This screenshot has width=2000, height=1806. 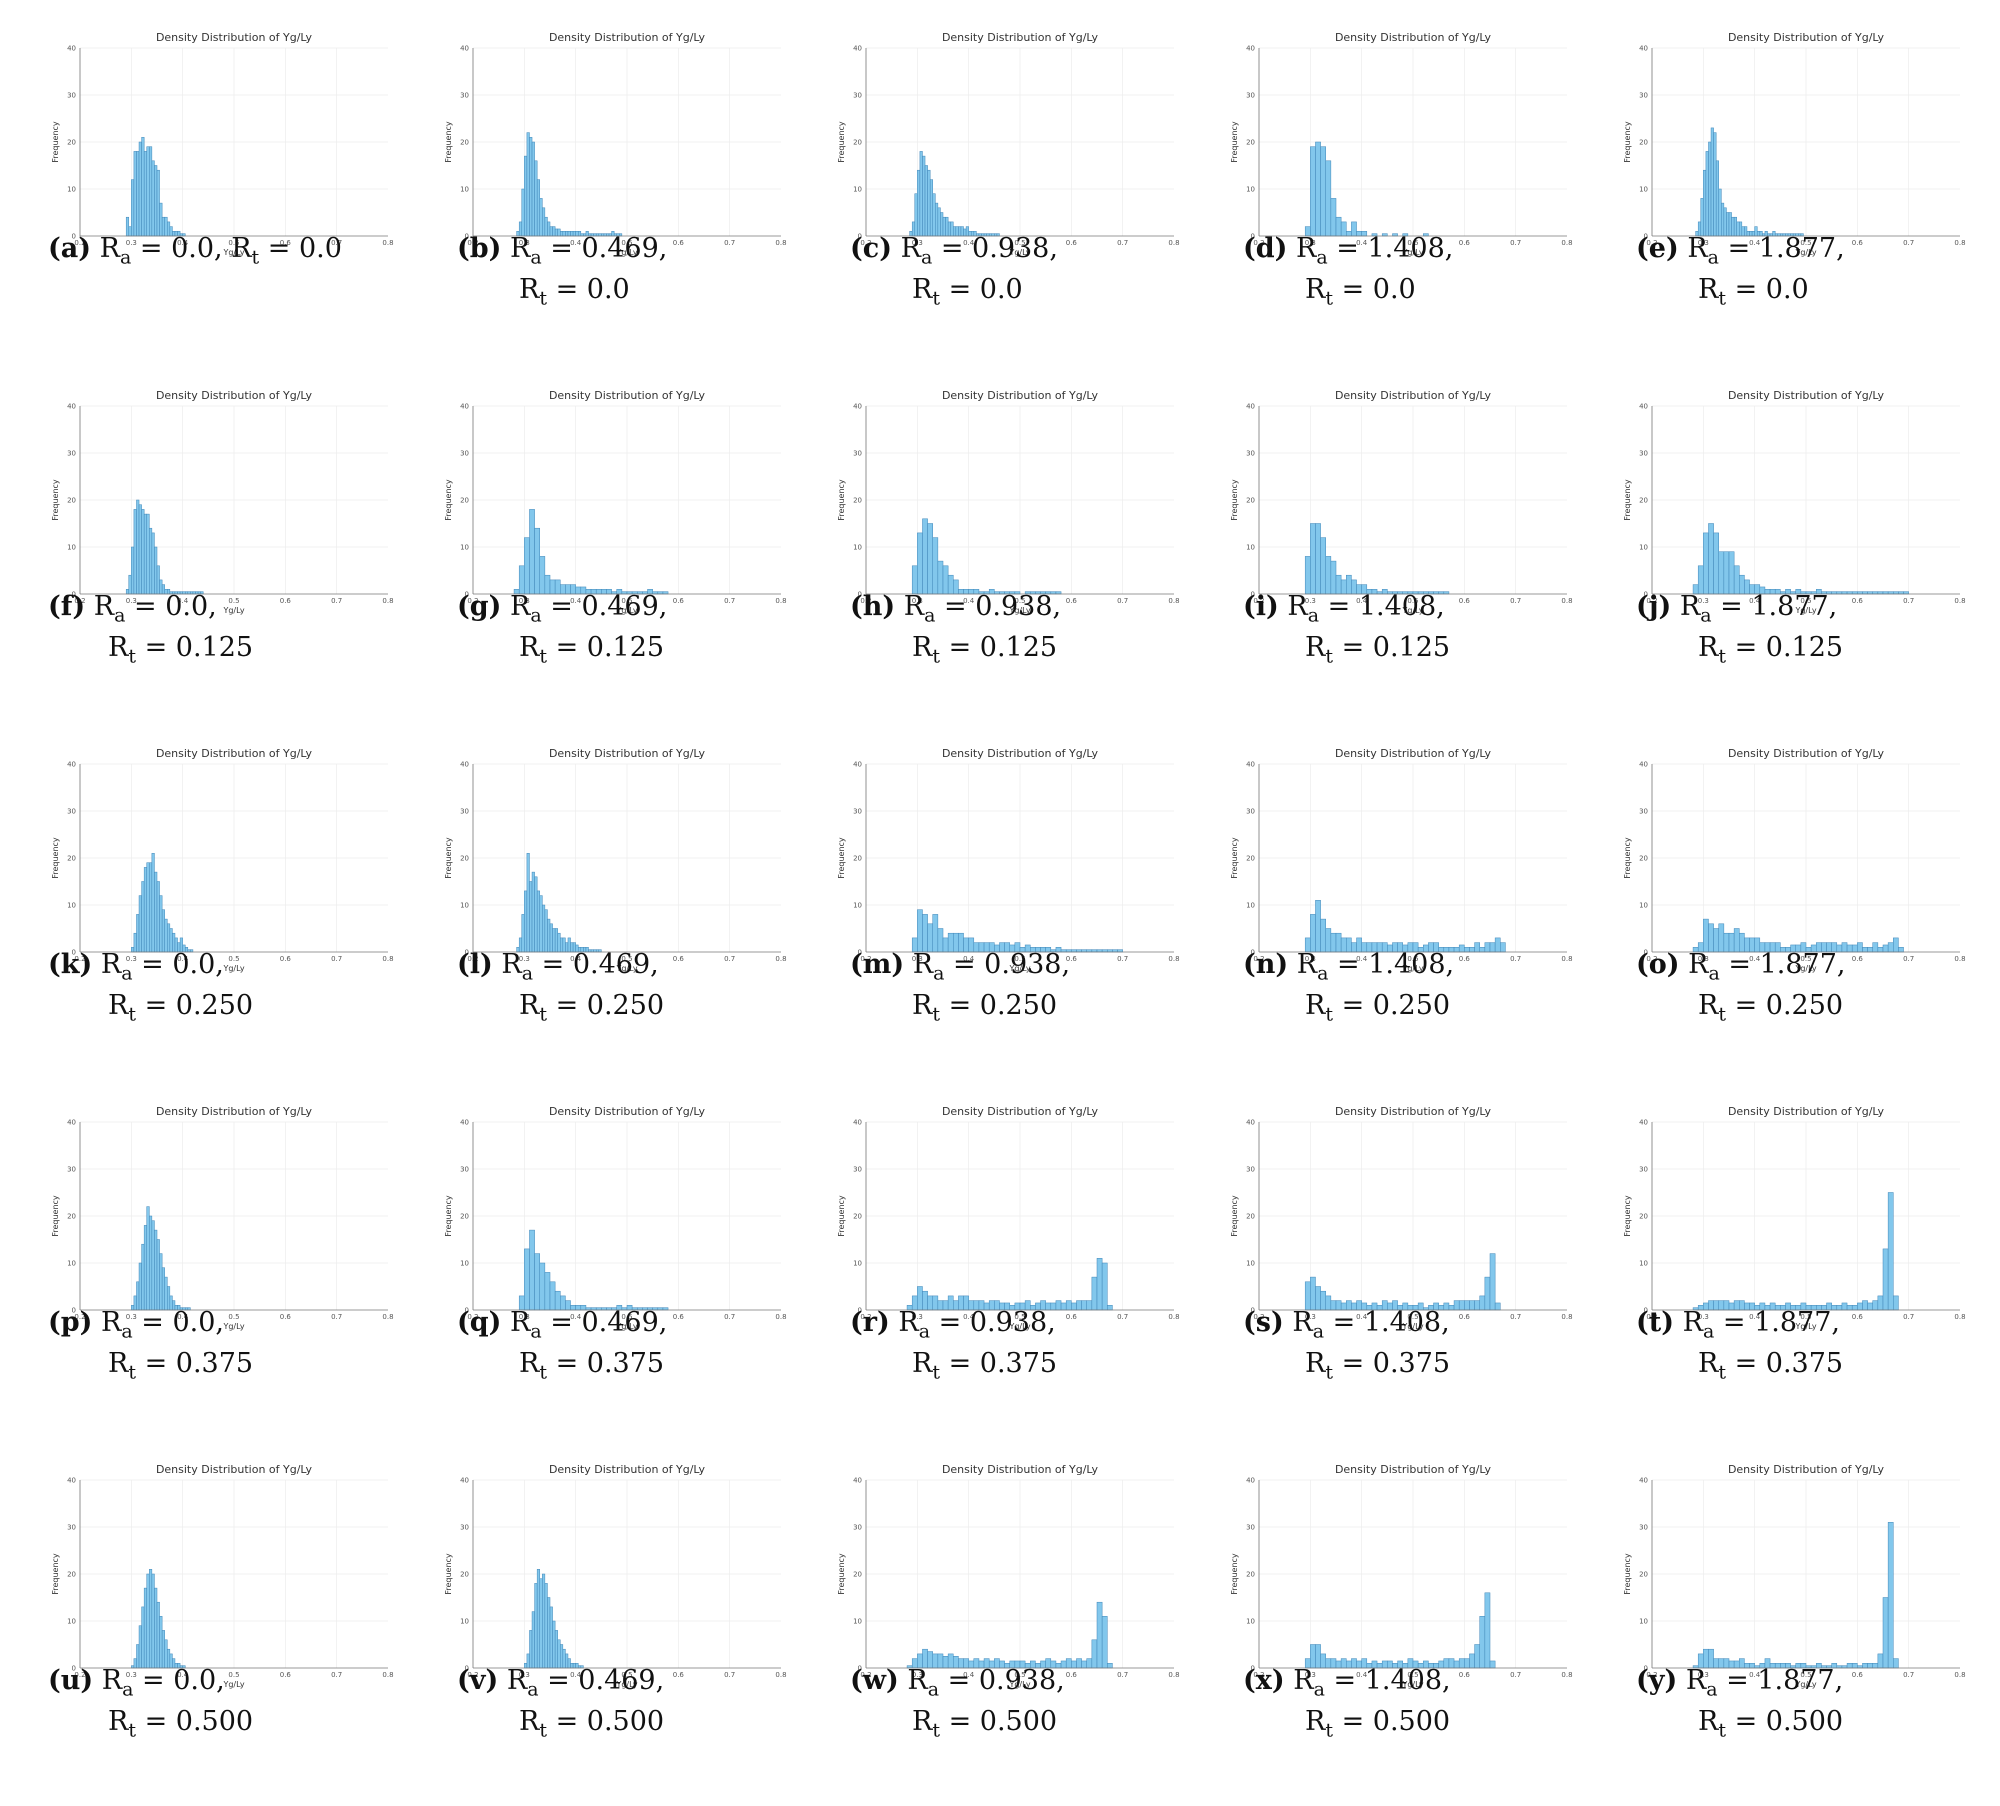 I want to click on caption-line-1: (s) Ra = 1.408,, so click(x=1439, y=1322).